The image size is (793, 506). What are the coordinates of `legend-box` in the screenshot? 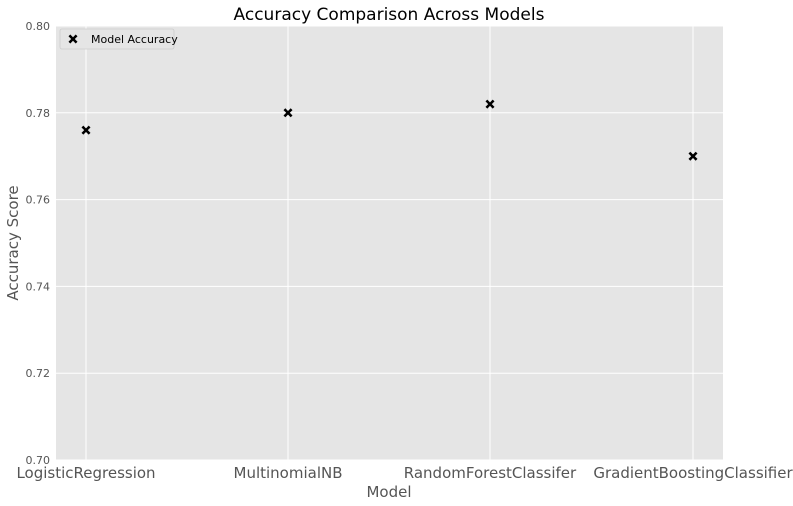 It's located at (117, 39).